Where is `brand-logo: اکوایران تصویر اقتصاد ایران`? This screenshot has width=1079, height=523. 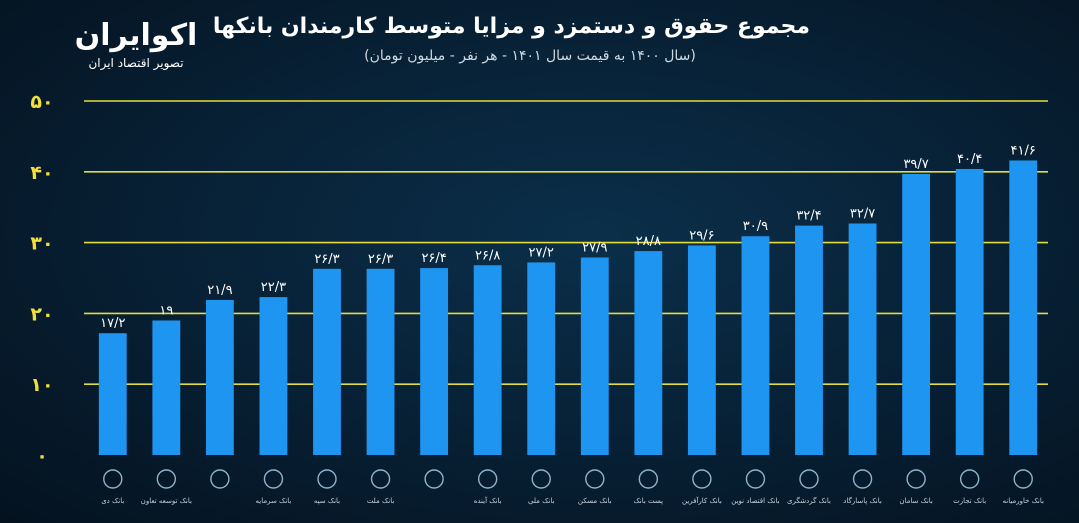 brand-logo: اکوایران تصویر اقتصاد ایران is located at coordinates (136, 44).